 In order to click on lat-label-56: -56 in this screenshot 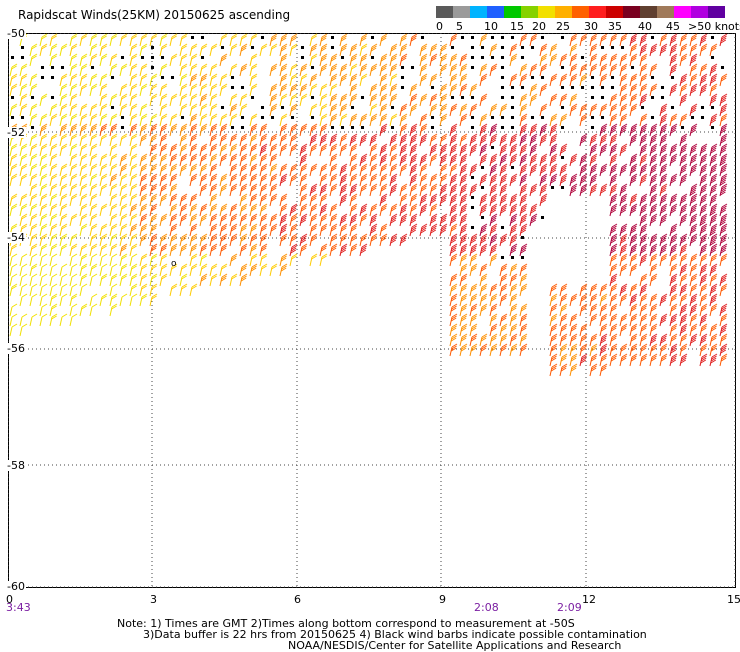, I will do `click(16, 348)`.